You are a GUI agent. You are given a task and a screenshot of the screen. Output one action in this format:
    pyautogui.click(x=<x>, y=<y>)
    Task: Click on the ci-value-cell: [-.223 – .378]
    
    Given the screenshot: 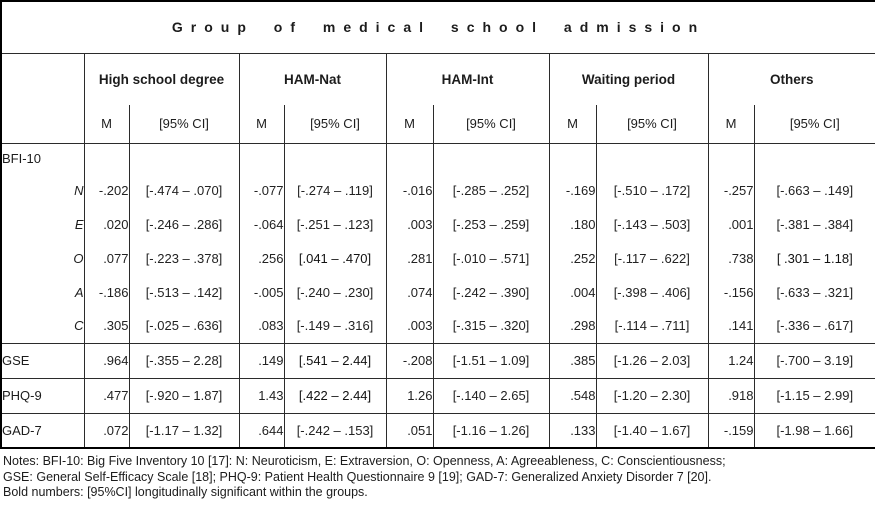 What is the action you would take?
    pyautogui.click(x=183, y=258)
    